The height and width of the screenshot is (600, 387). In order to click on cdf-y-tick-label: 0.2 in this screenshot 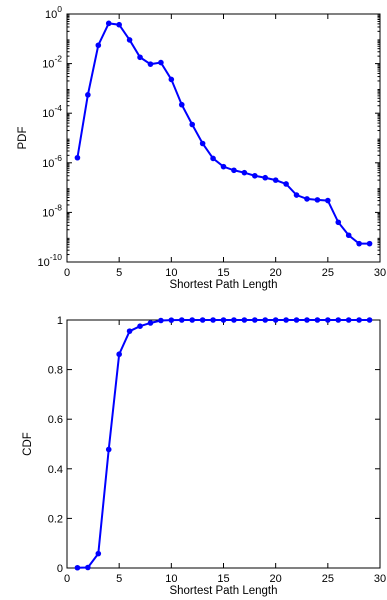, I will do `click(55, 519)`.